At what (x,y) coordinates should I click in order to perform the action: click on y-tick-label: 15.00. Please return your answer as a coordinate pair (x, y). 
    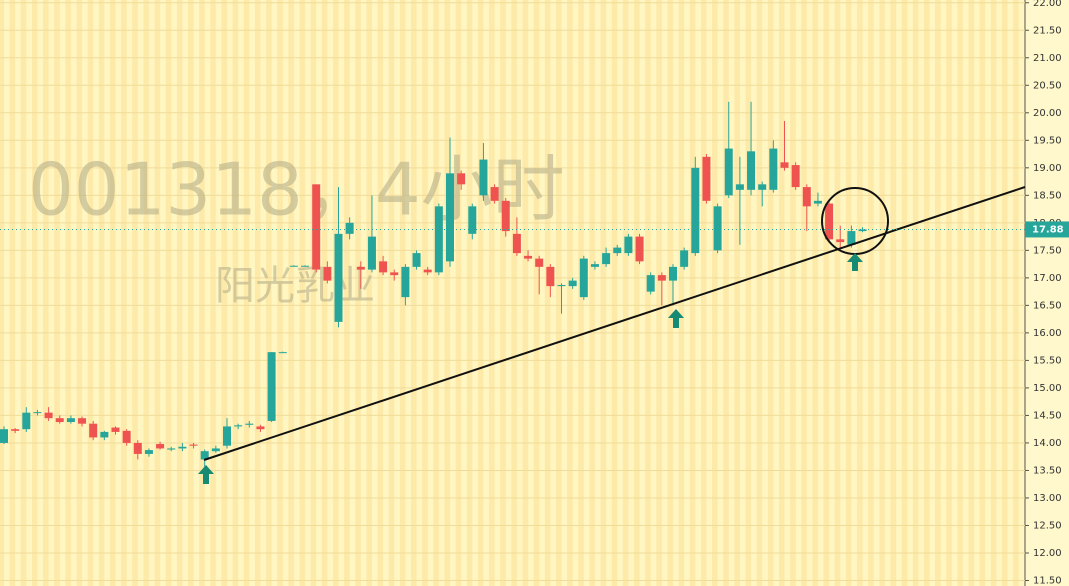
    Looking at the image, I should click on (1047, 388).